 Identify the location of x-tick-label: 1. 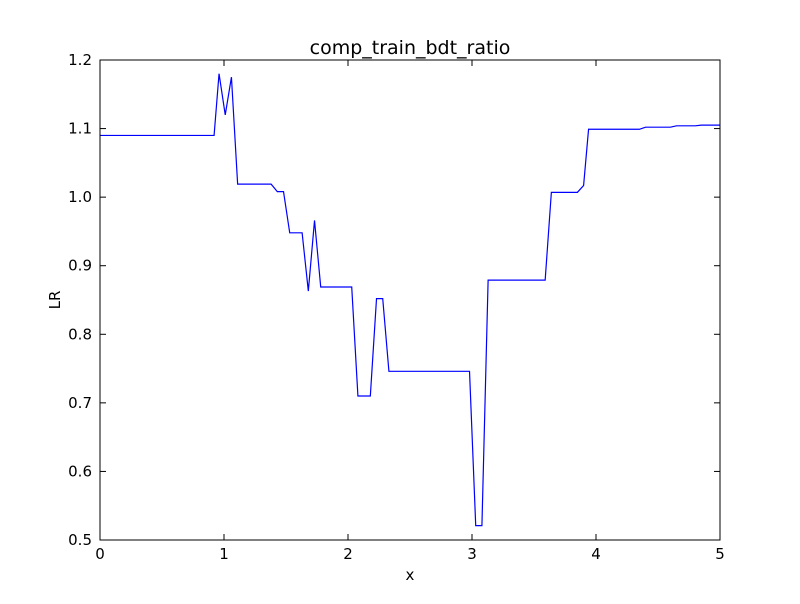
(224, 554).